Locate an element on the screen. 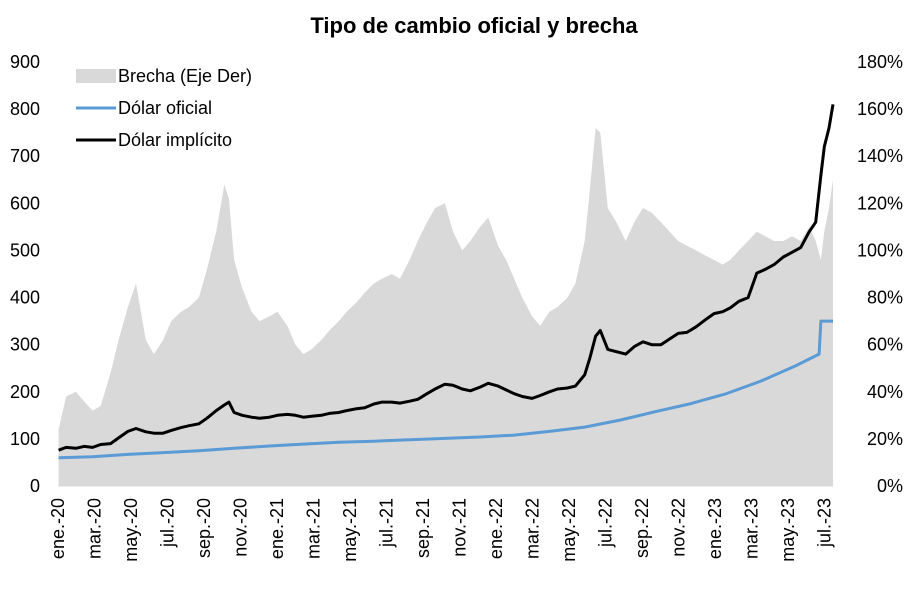 This screenshot has height=594, width=917. y-right-tick-label: 80% is located at coordinates (885, 298).